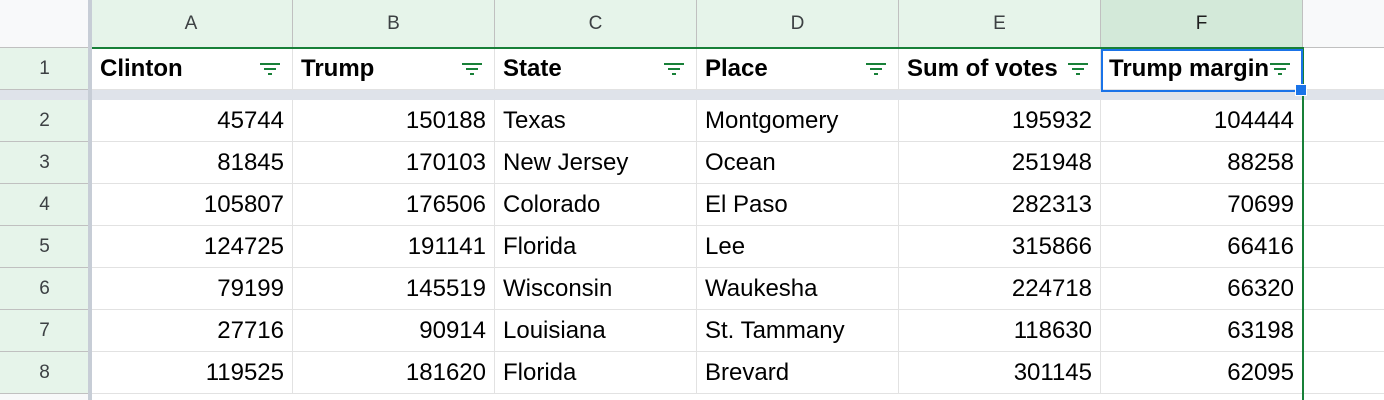 This screenshot has height=400, width=1384. What do you see at coordinates (596, 331) in the screenshot?
I see `cell-state: Louisiana` at bounding box center [596, 331].